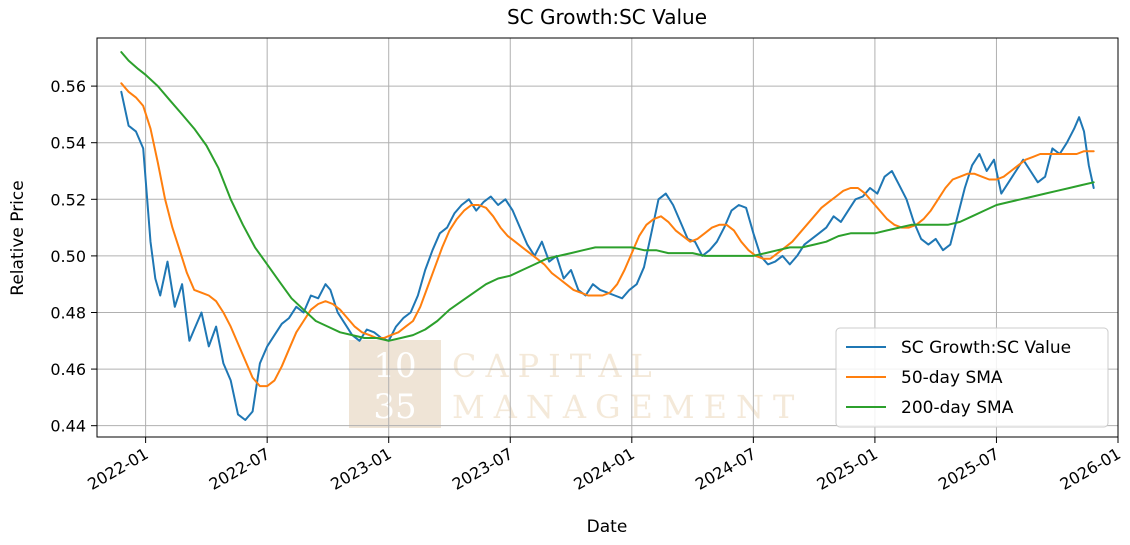  Describe the element at coordinates (68, 256) in the screenshot. I see `y-tick-label: 0.50` at that location.